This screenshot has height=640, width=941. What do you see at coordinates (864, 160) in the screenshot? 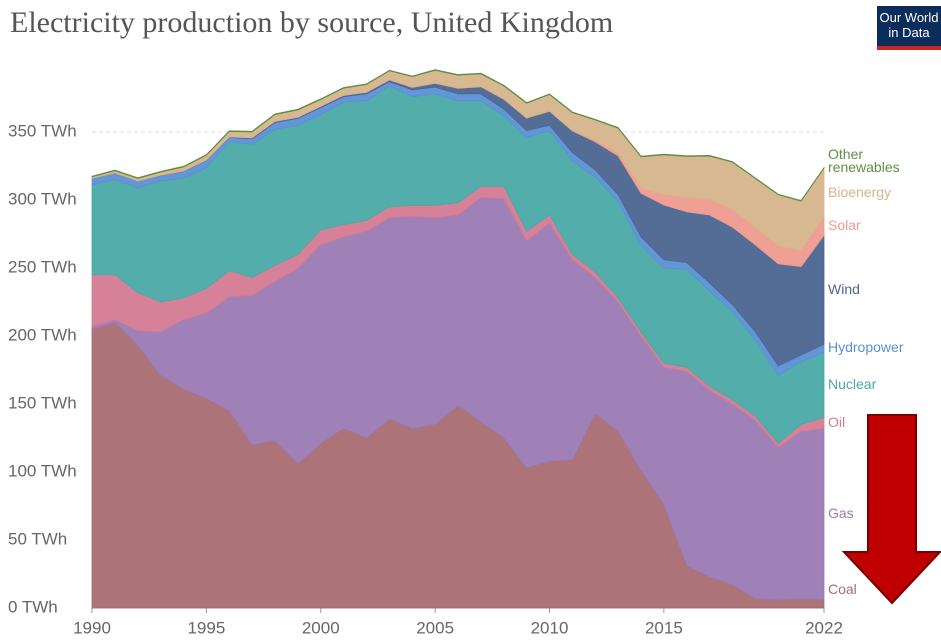
I see `series-label: Other renewables` at bounding box center [864, 160].